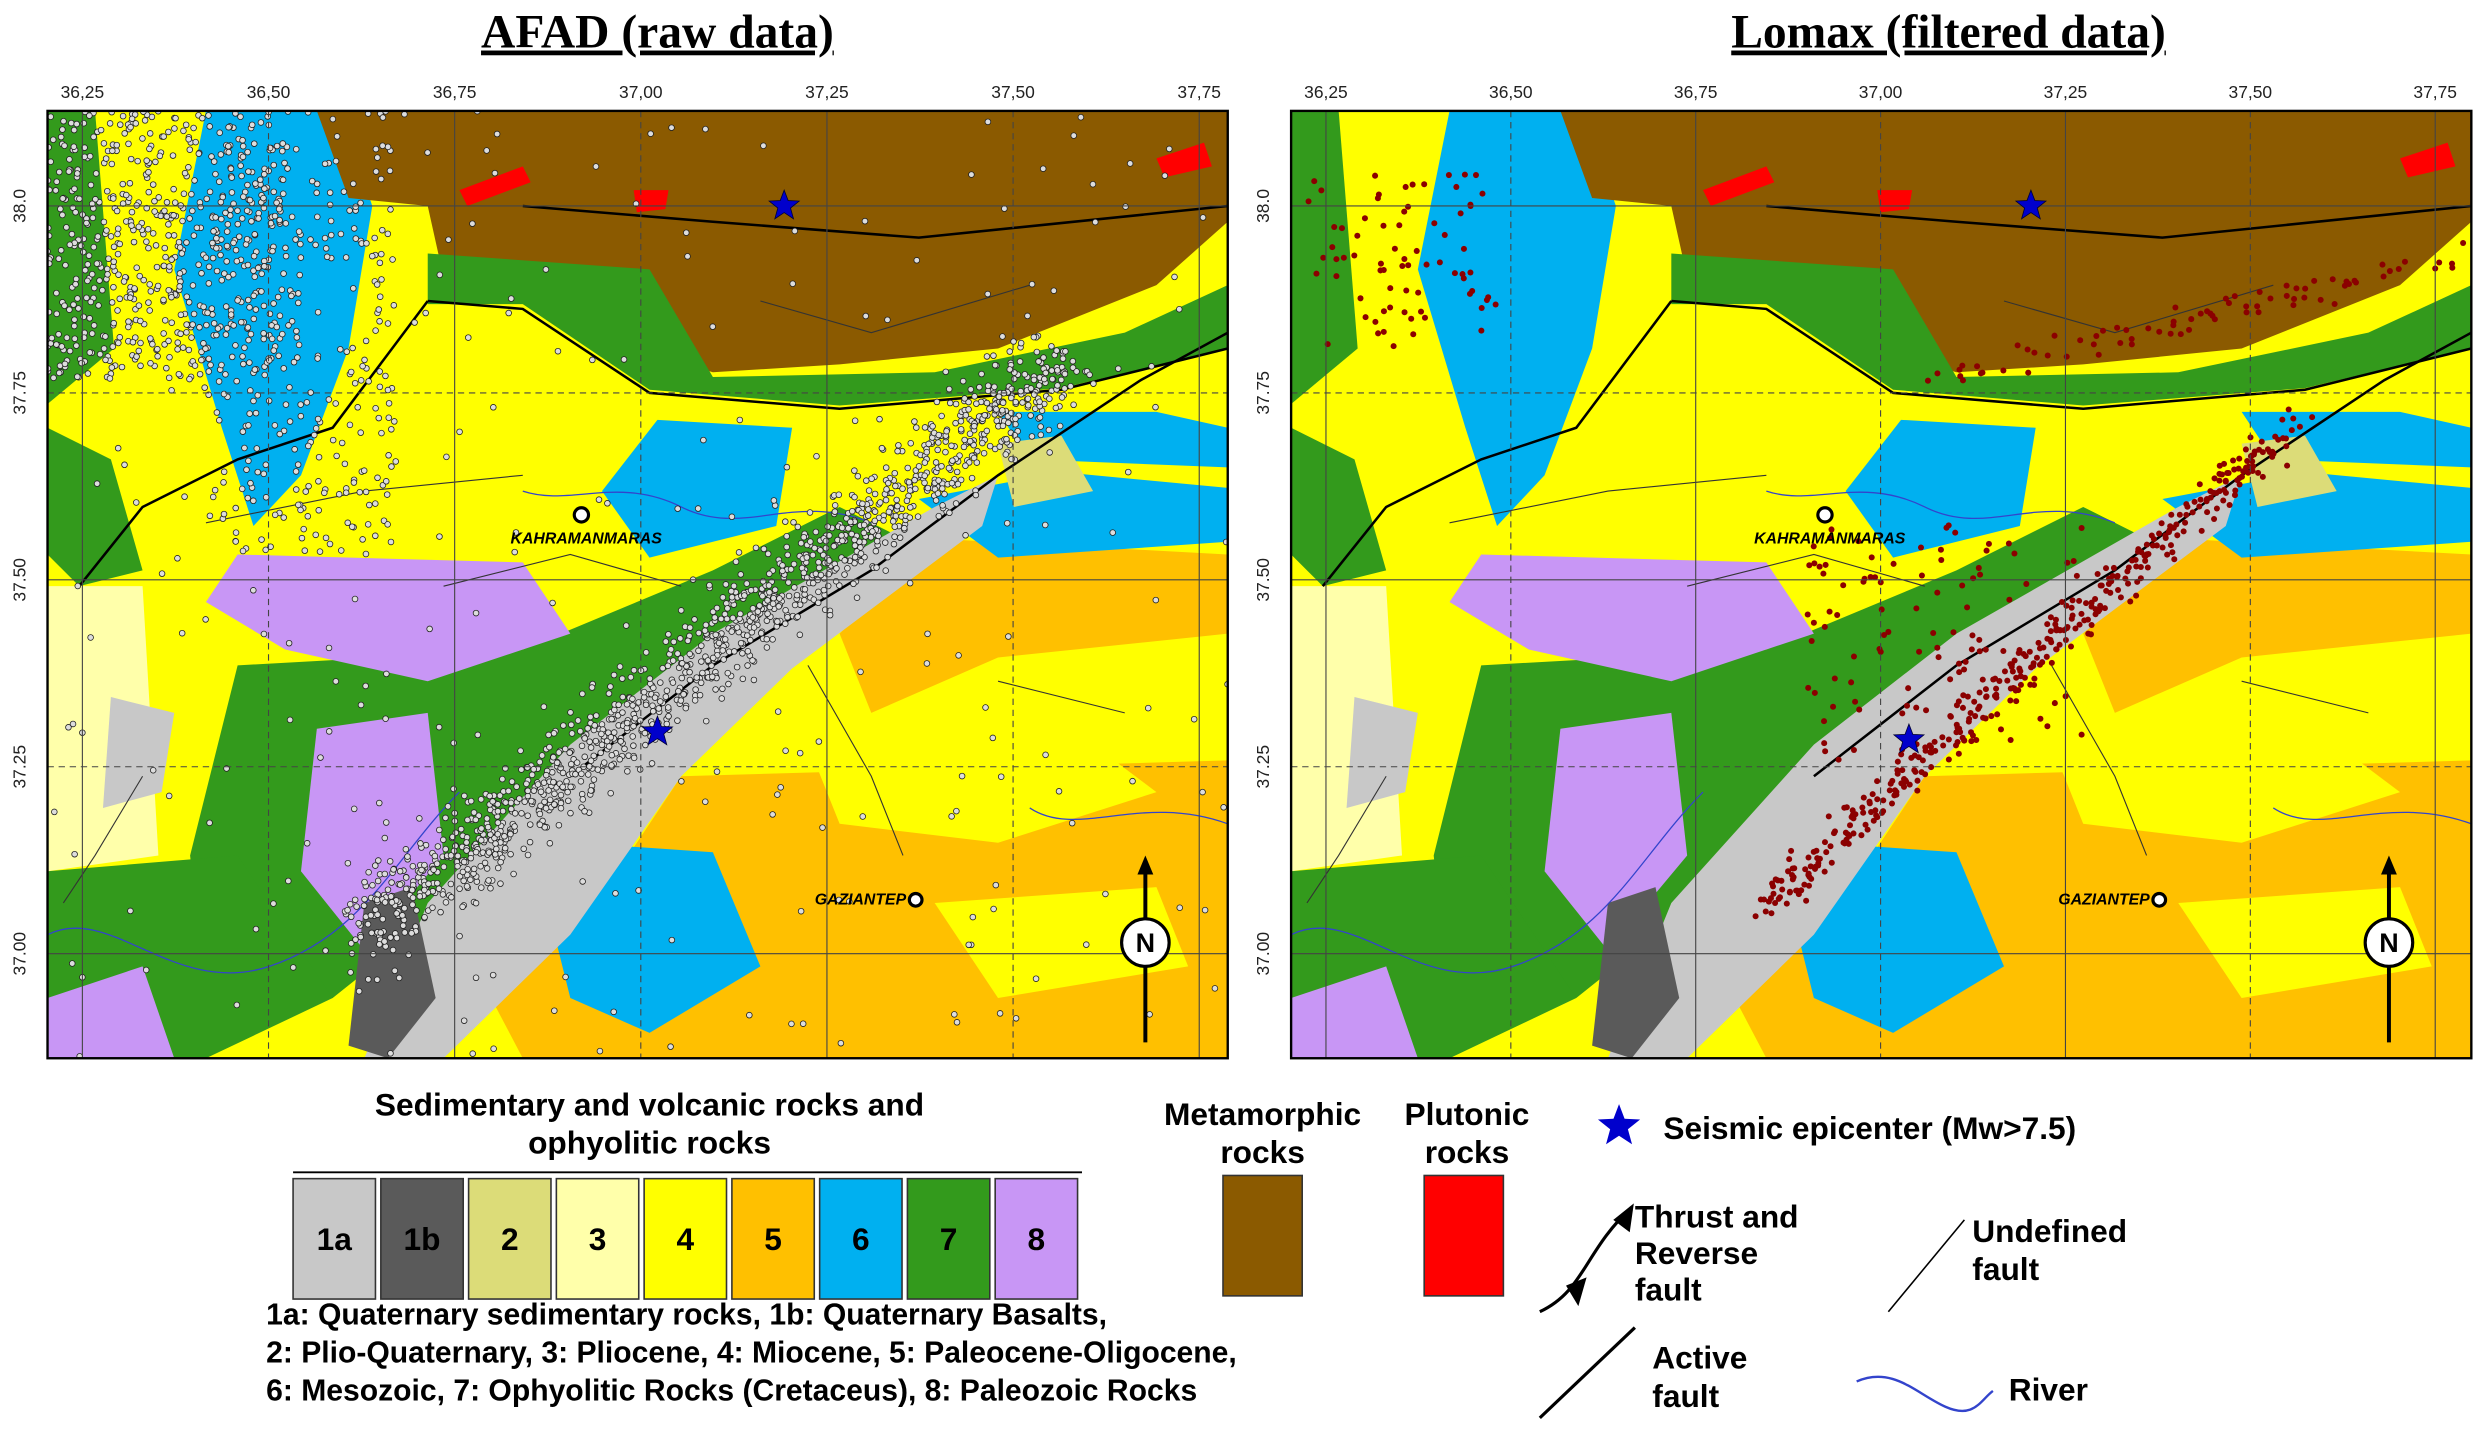 This screenshot has width=2484, height=1444. I want to click on legend-label: Thrust and, so click(1717, 1217).